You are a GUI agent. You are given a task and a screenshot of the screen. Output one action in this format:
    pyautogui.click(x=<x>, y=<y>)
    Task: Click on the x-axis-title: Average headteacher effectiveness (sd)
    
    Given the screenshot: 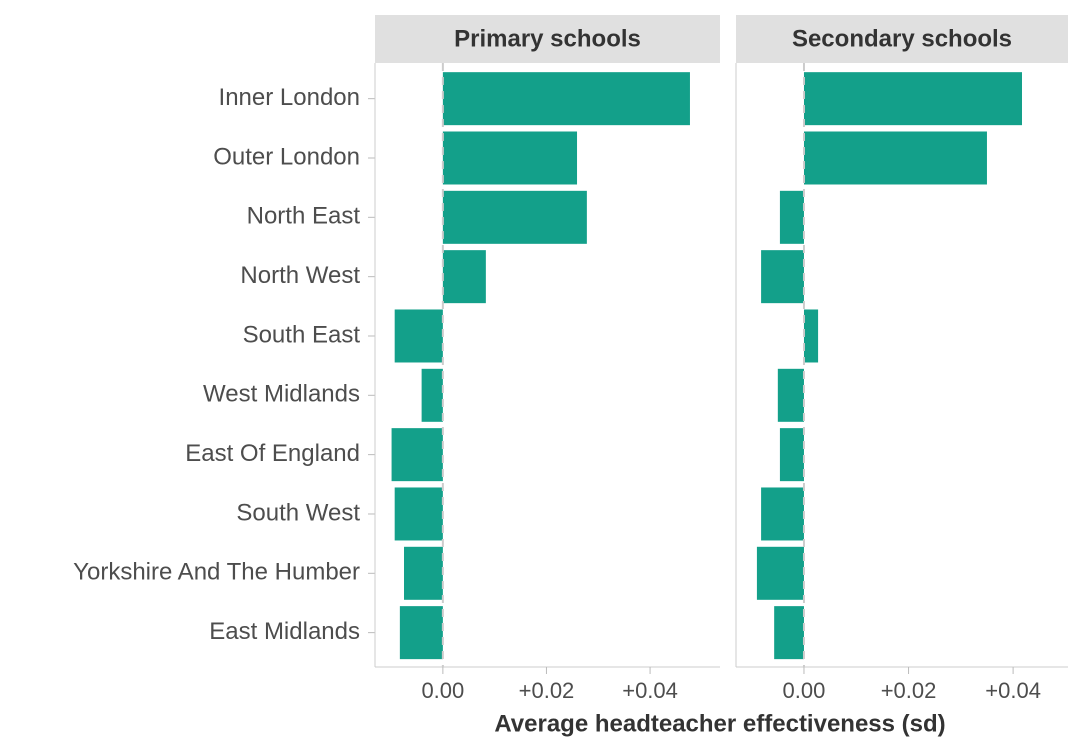 What is the action you would take?
    pyautogui.click(x=719, y=723)
    